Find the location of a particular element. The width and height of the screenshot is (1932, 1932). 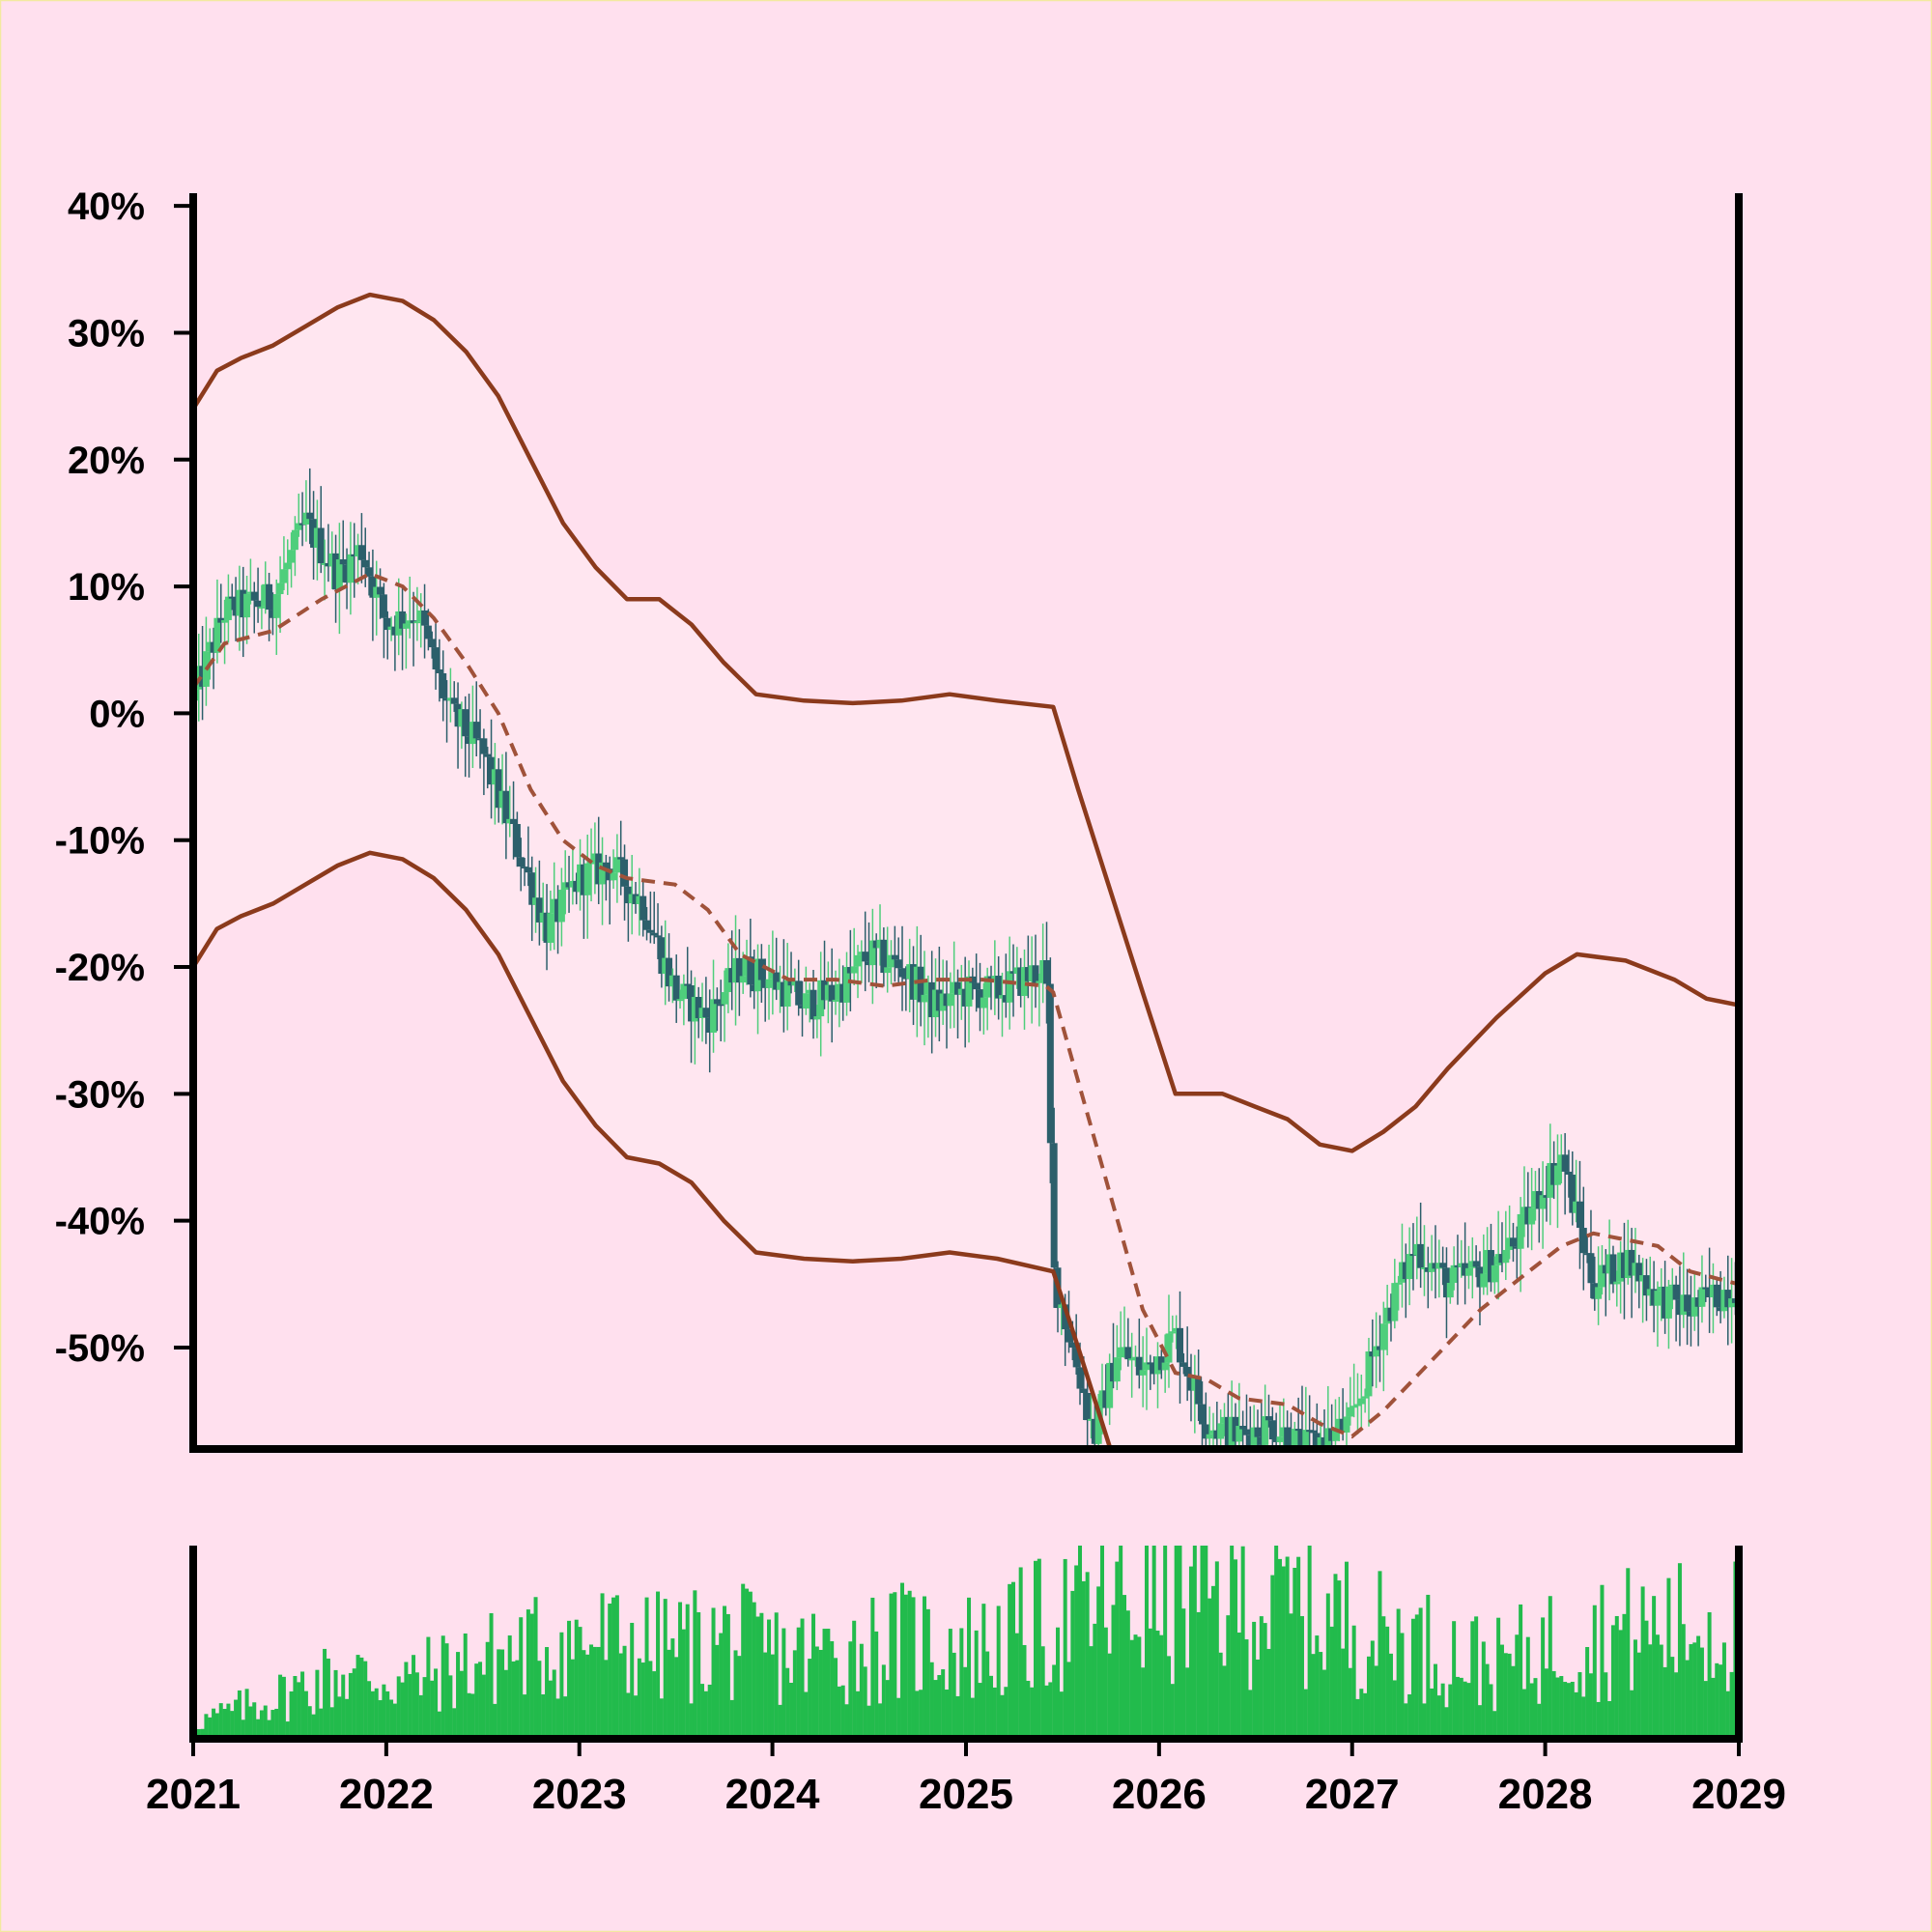

y-tick-label: -20% is located at coordinates (100, 968).